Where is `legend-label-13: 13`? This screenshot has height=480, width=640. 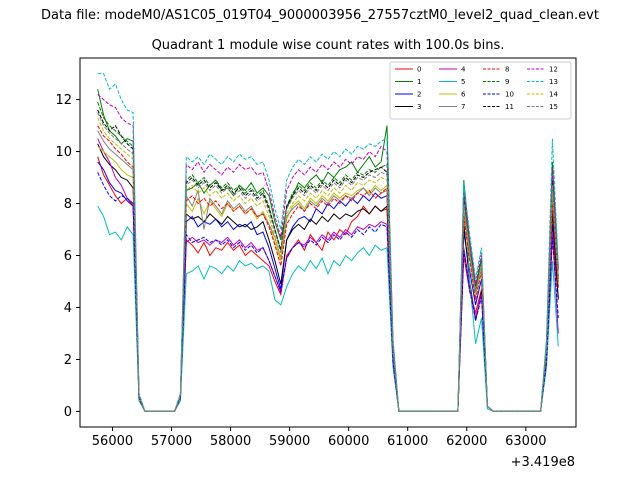
legend-label-13: 13 is located at coordinates (553, 82).